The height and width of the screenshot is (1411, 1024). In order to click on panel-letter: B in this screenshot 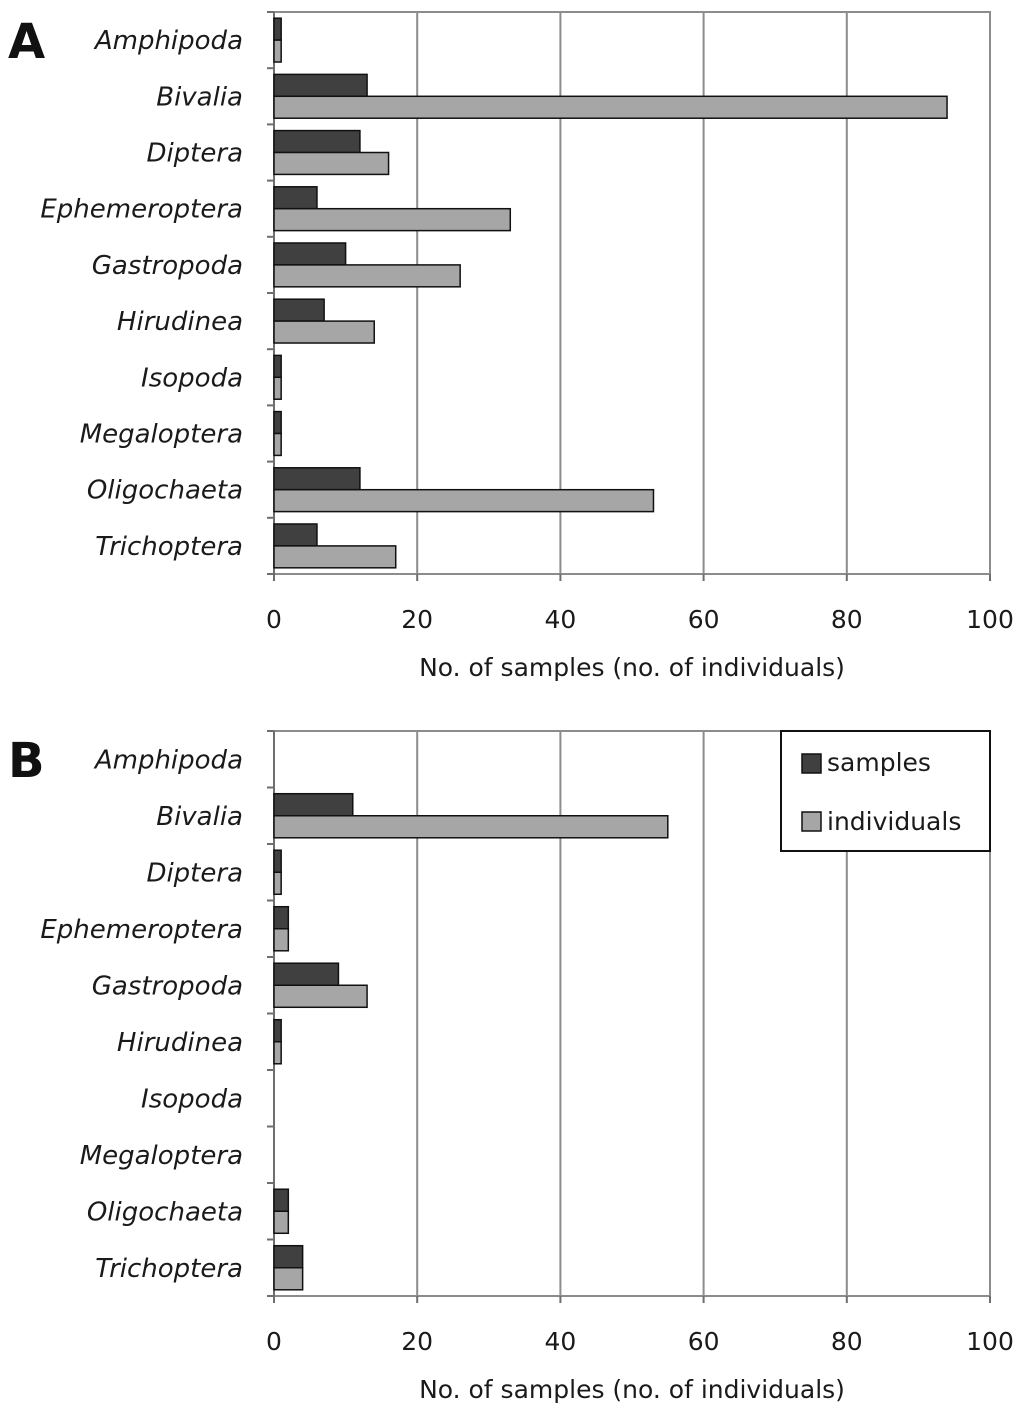, I will do `click(26, 761)`.